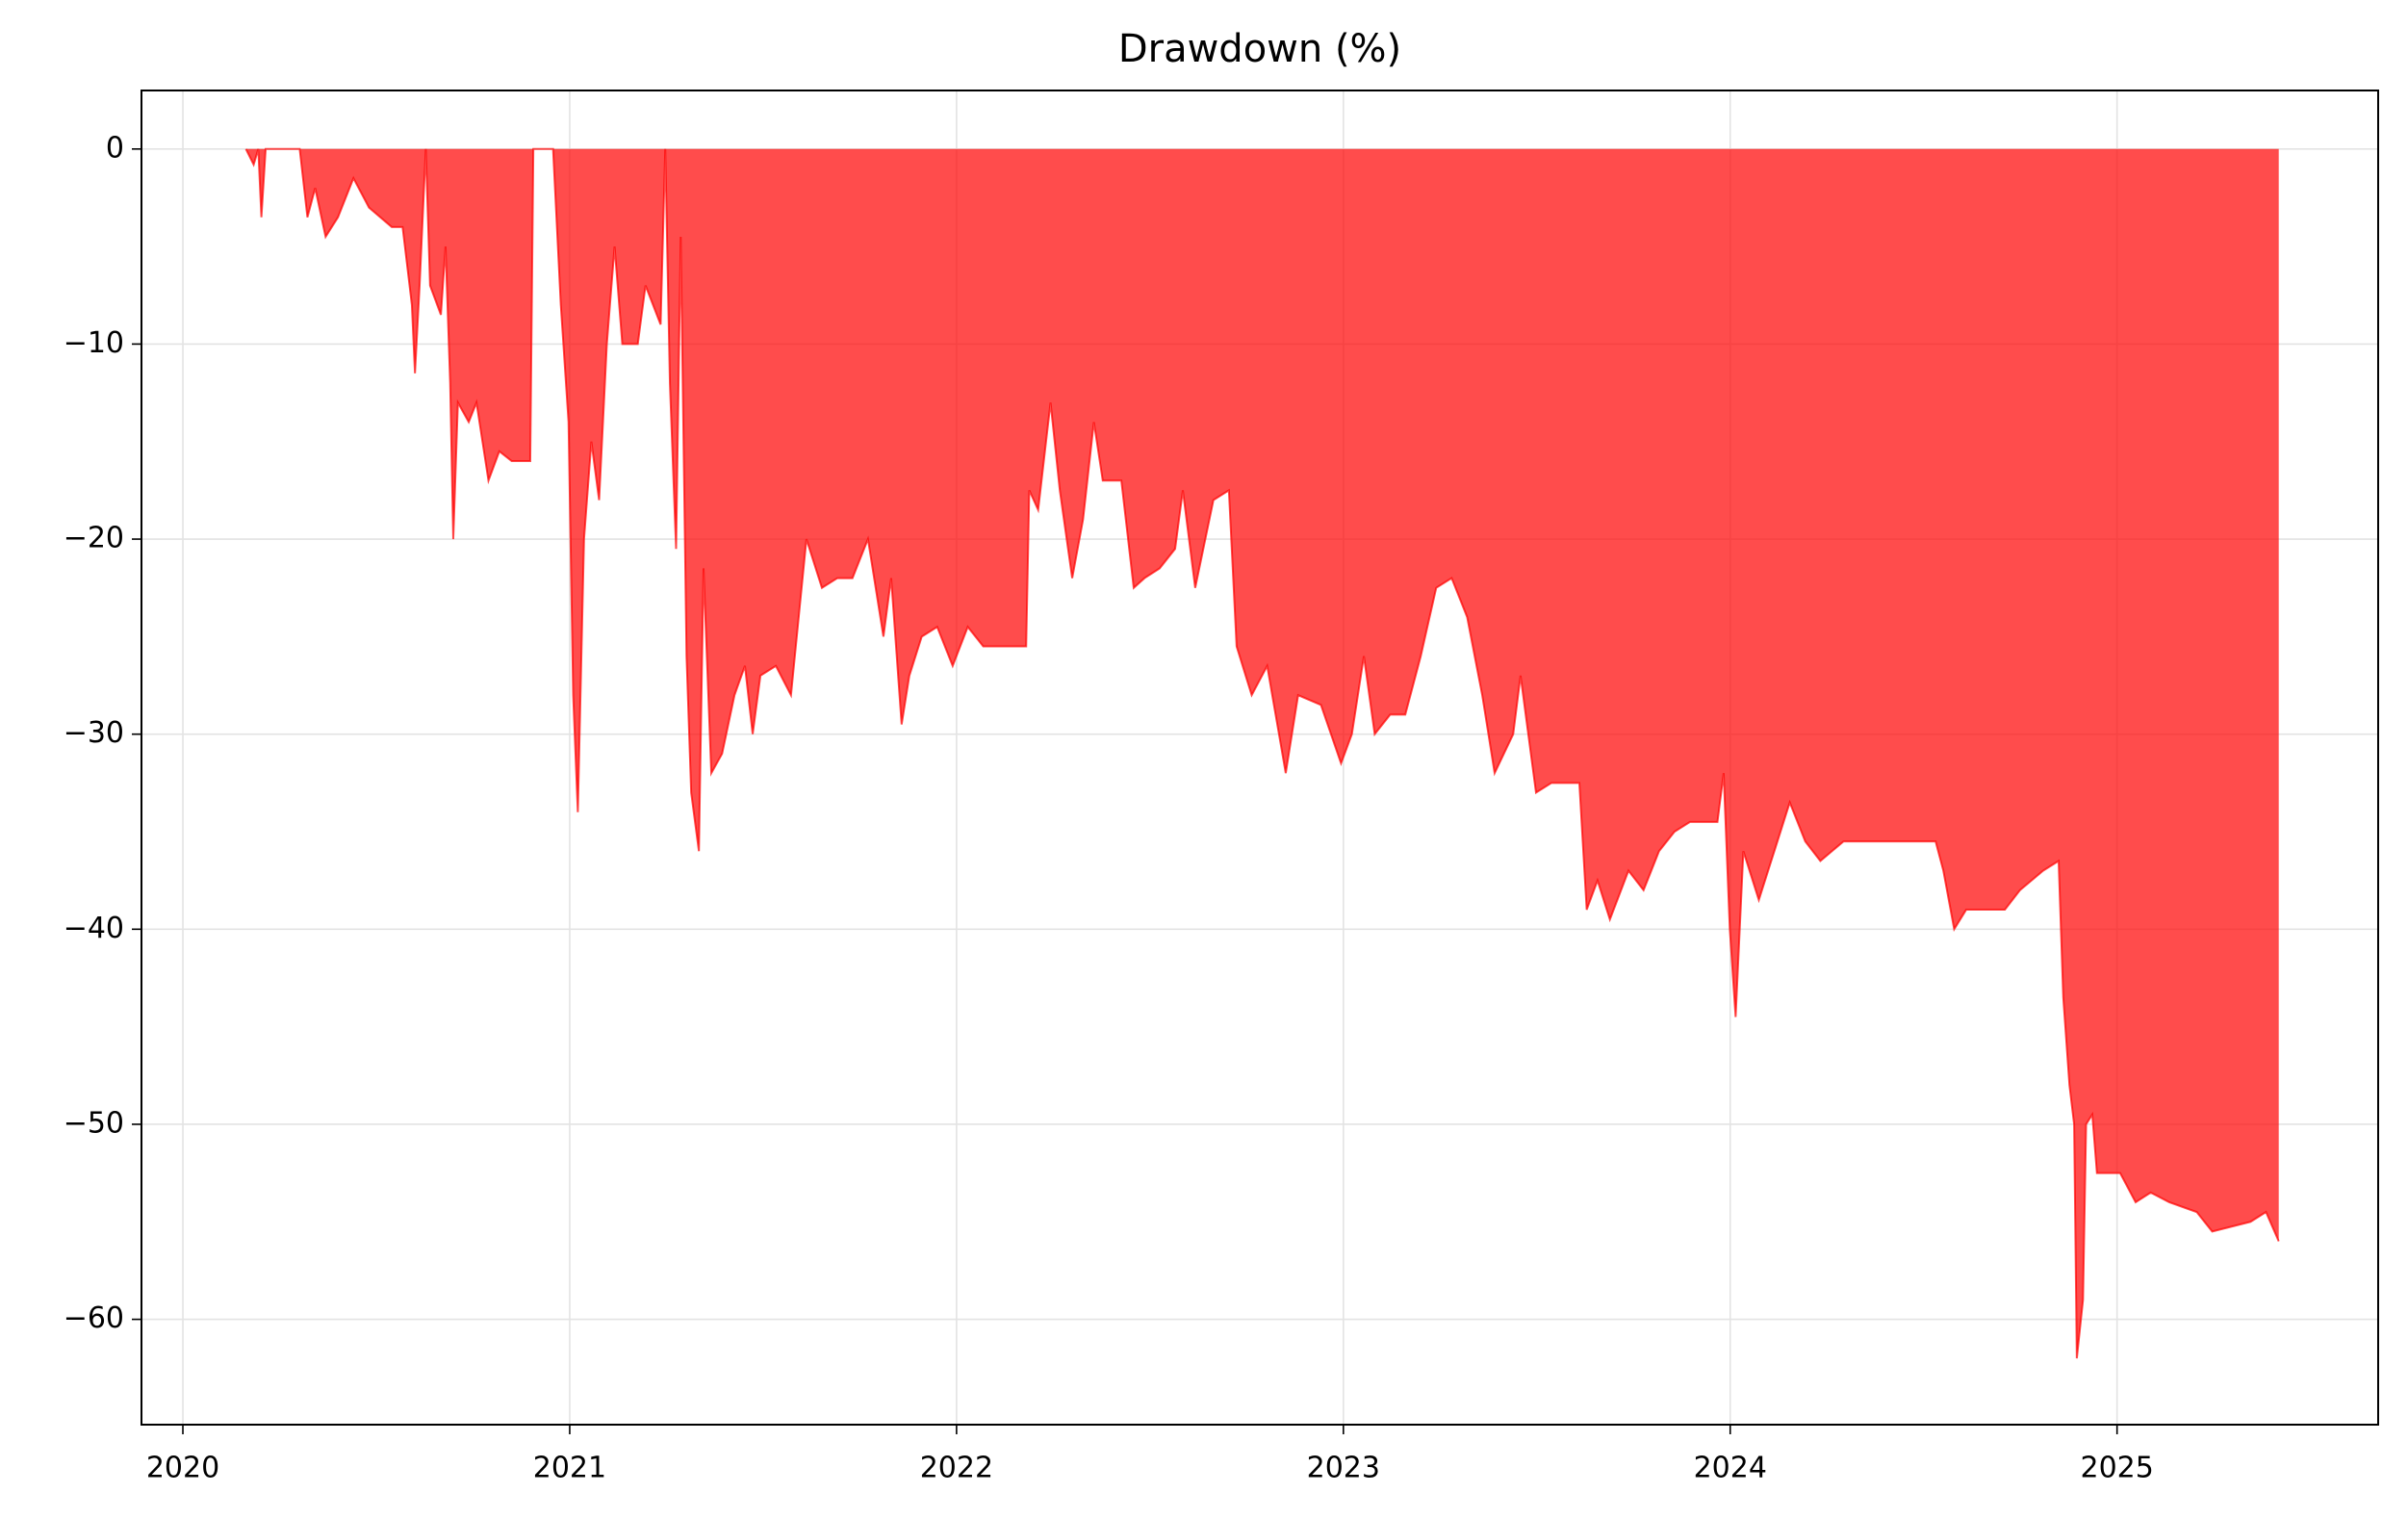 This screenshot has height=1519, width=2408. Describe the element at coordinates (94, 733) in the screenshot. I see `y-tick-label: −30` at that location.